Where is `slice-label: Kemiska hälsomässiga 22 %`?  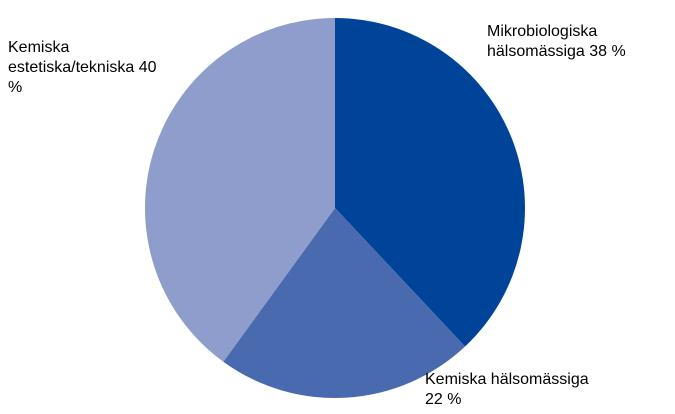
slice-label: Kemiska hälsomässiga 22 % is located at coordinates (515, 390).